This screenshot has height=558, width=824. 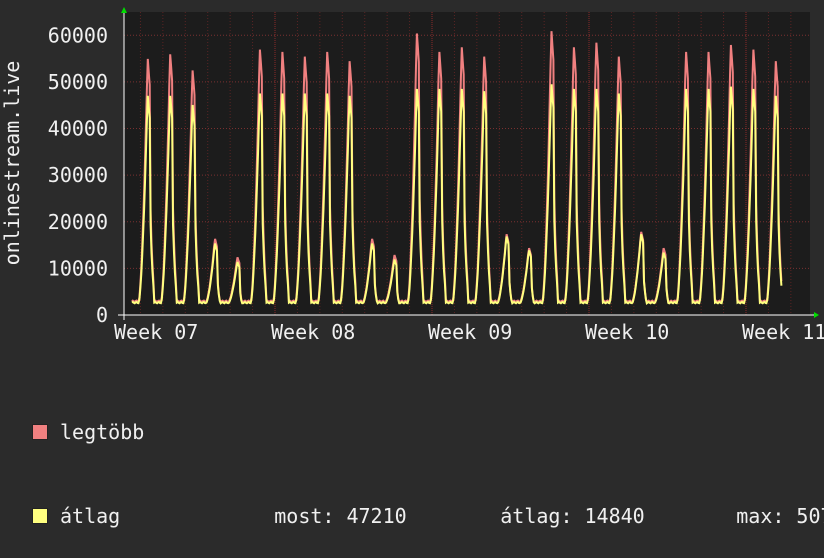 I want to click on stat-current-label: most:, so click(x=304, y=516).